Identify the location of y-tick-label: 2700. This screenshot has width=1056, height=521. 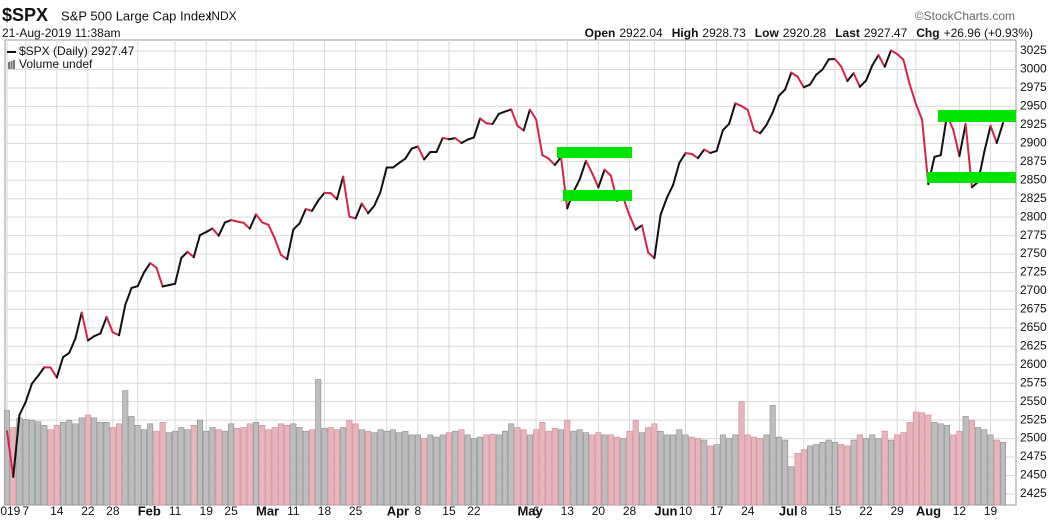
(1033, 290).